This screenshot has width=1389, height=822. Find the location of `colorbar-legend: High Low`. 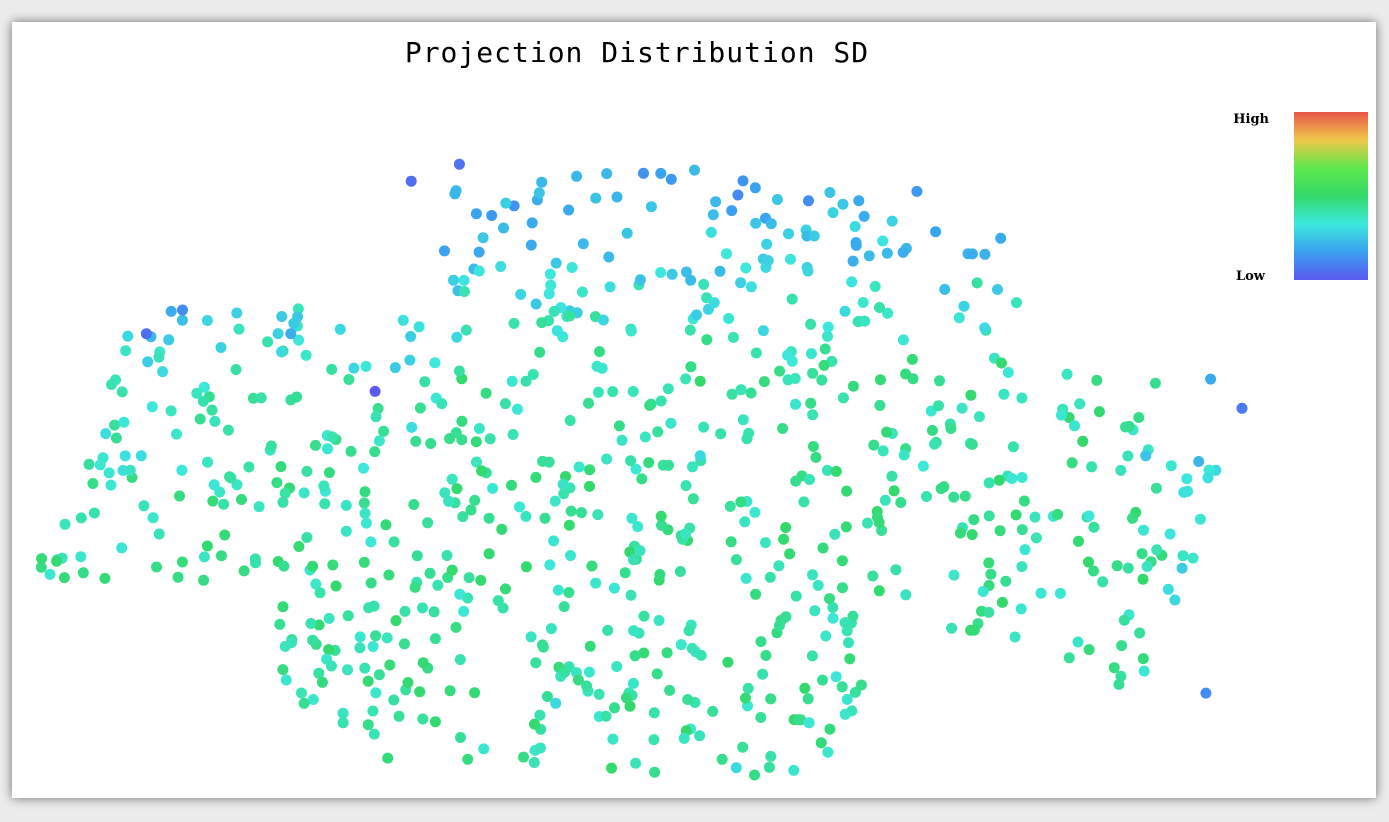

colorbar-legend: High Low is located at coordinates (1300, 198).